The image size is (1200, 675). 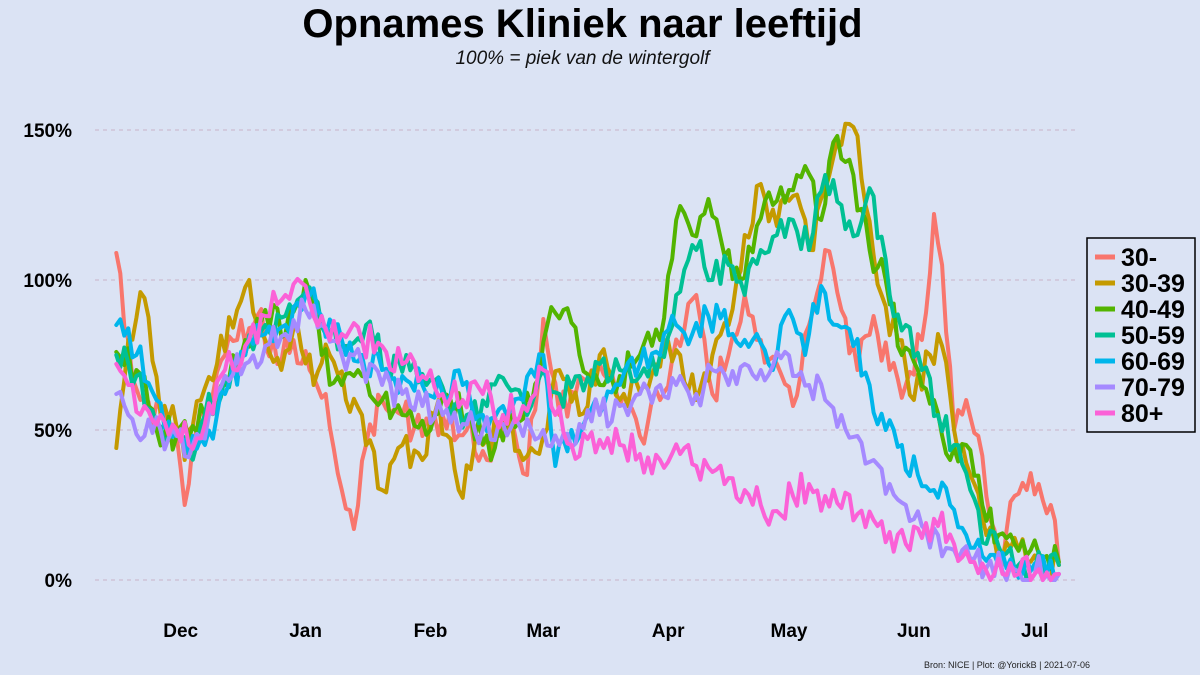 What do you see at coordinates (1153, 362) in the screenshot?
I see `legend-label: 60-69` at bounding box center [1153, 362].